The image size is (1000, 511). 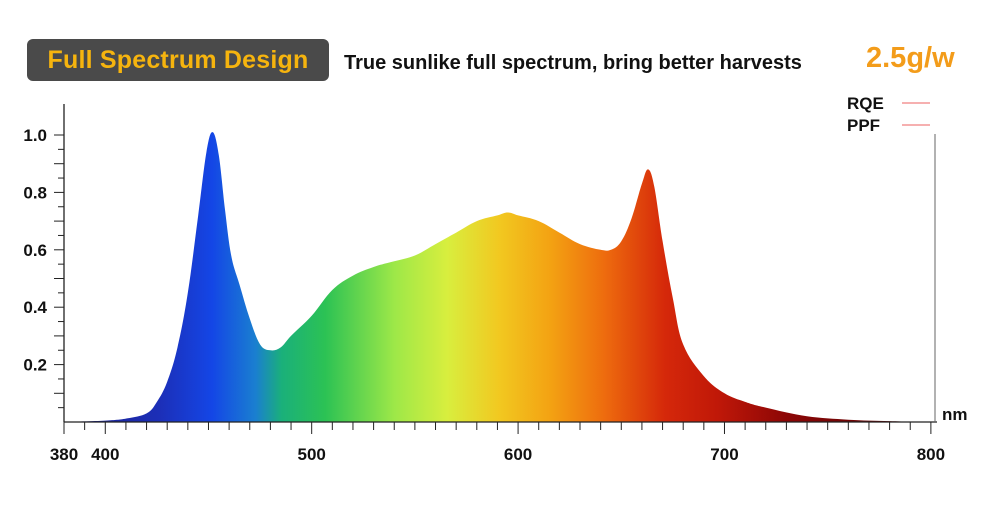 What do you see at coordinates (64, 454) in the screenshot?
I see `x-tick-label: 380` at bounding box center [64, 454].